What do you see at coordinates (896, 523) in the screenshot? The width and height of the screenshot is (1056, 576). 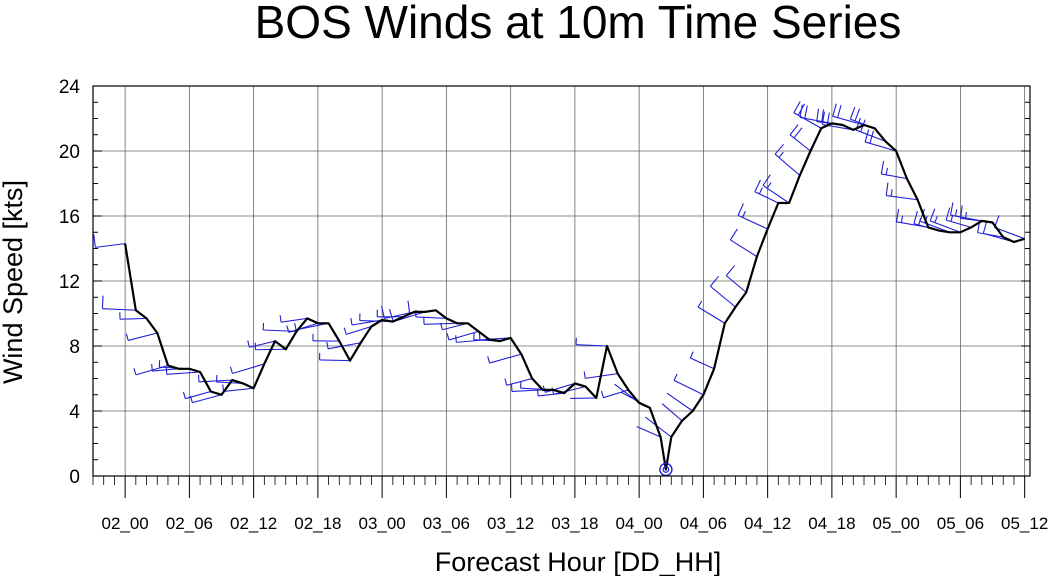 I see `x-tick-label: 05_00` at bounding box center [896, 523].